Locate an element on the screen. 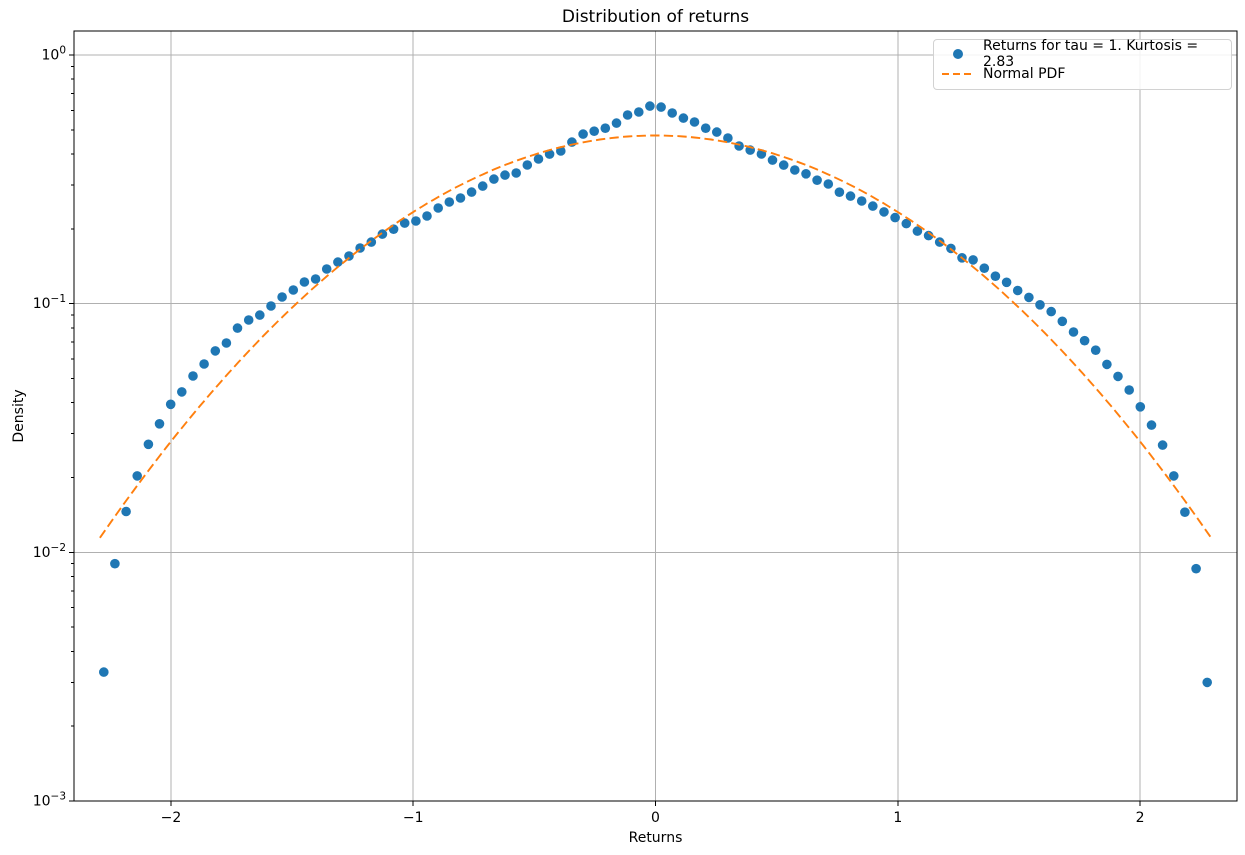  y-axis-label: Density is located at coordinates (19, 416).